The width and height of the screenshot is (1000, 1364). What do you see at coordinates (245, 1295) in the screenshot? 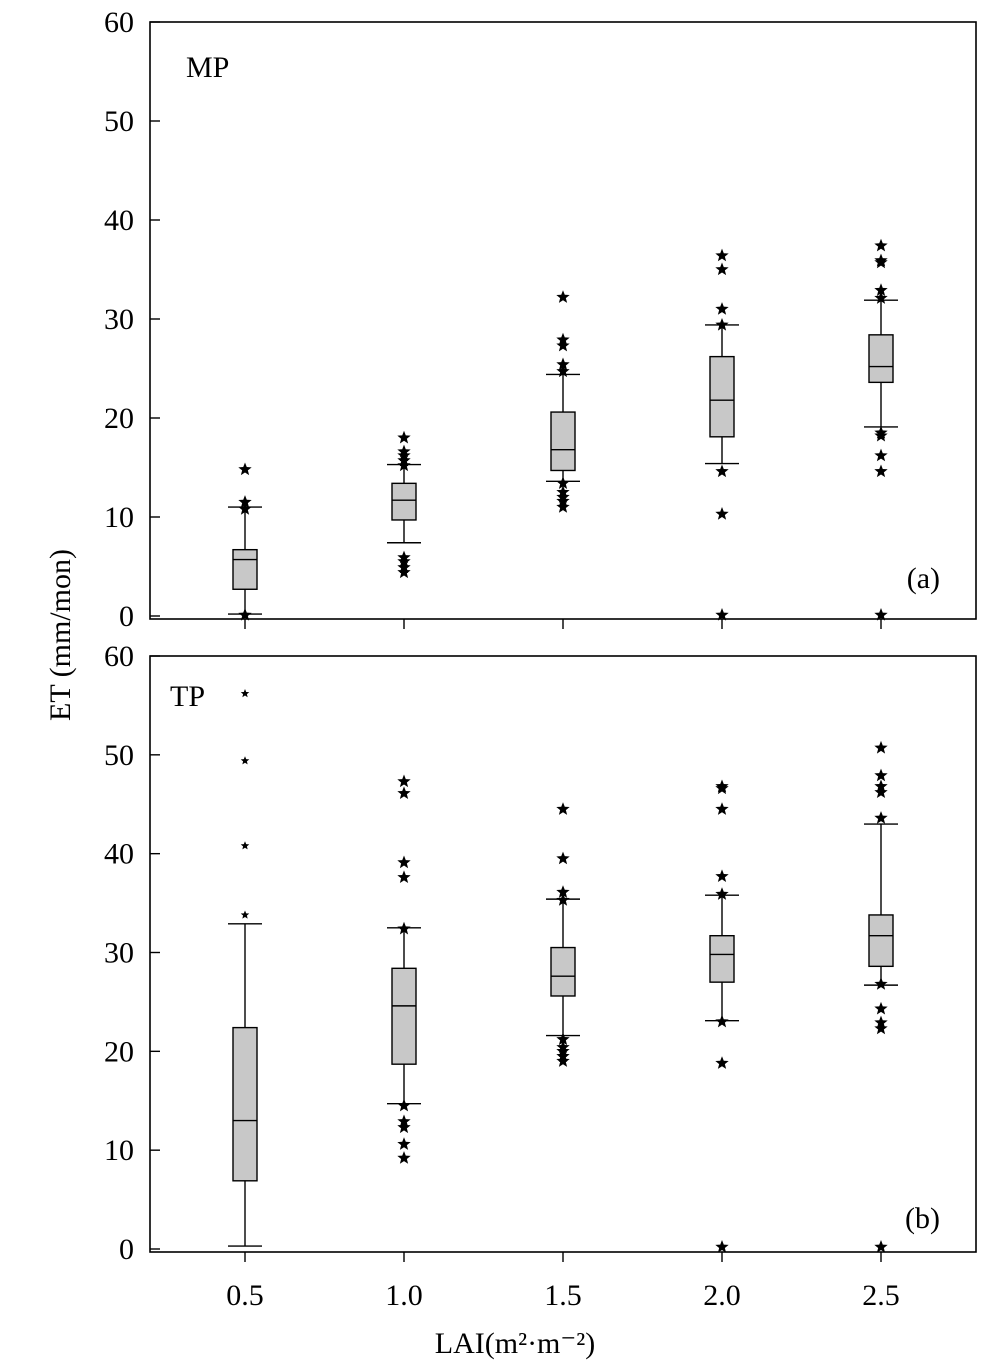
I see `x-tick-label: 0.5` at bounding box center [245, 1295].